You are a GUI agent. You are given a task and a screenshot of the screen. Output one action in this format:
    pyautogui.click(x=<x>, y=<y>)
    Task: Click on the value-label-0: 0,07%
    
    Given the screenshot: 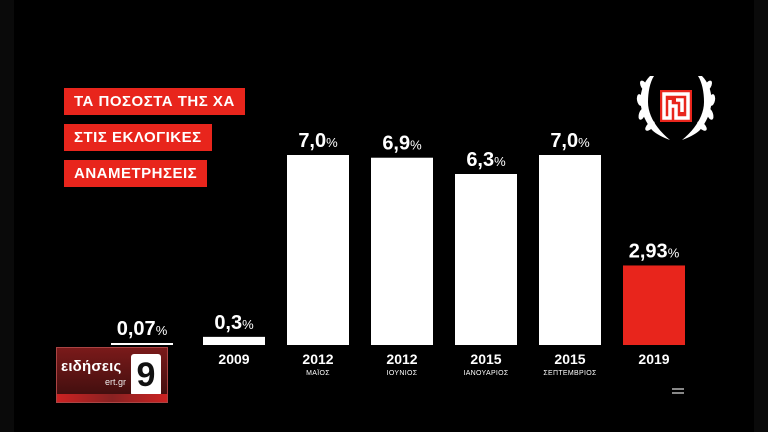 What is the action you would take?
    pyautogui.click(x=142, y=329)
    